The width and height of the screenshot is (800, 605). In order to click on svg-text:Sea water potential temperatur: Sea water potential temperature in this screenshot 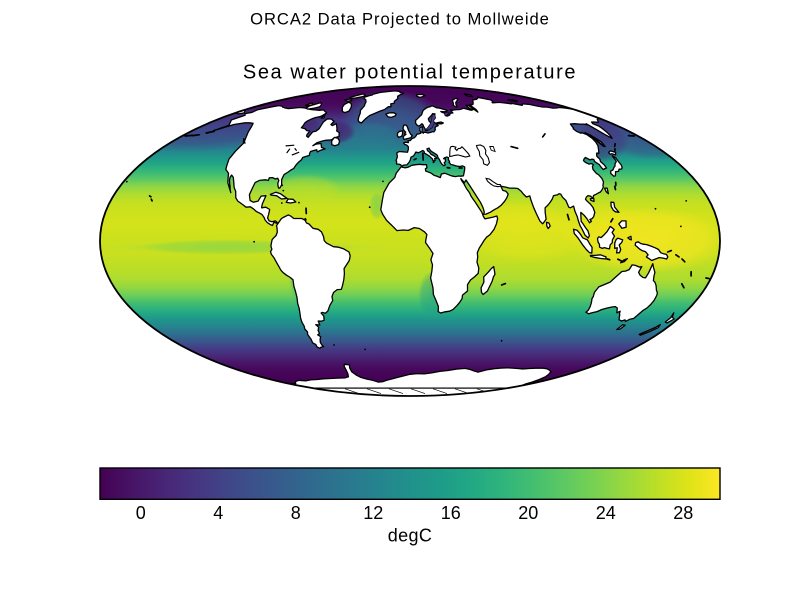, I will do `click(410, 73)`.